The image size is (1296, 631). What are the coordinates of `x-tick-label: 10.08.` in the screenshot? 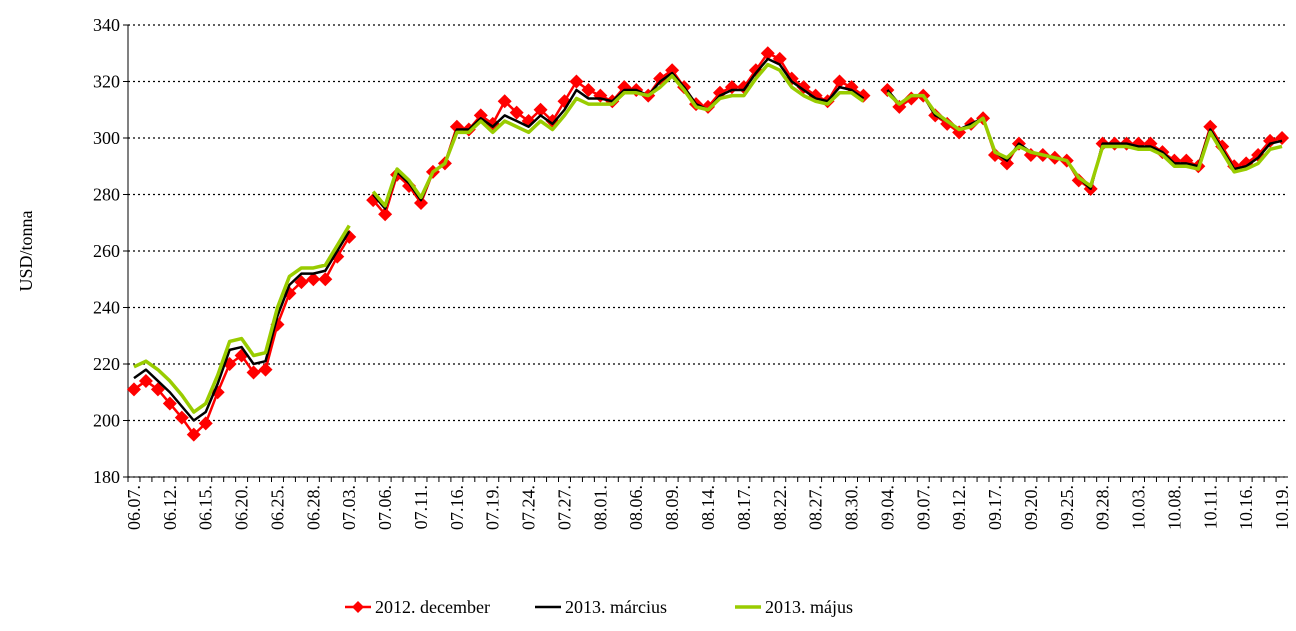 It's located at (1174, 507).